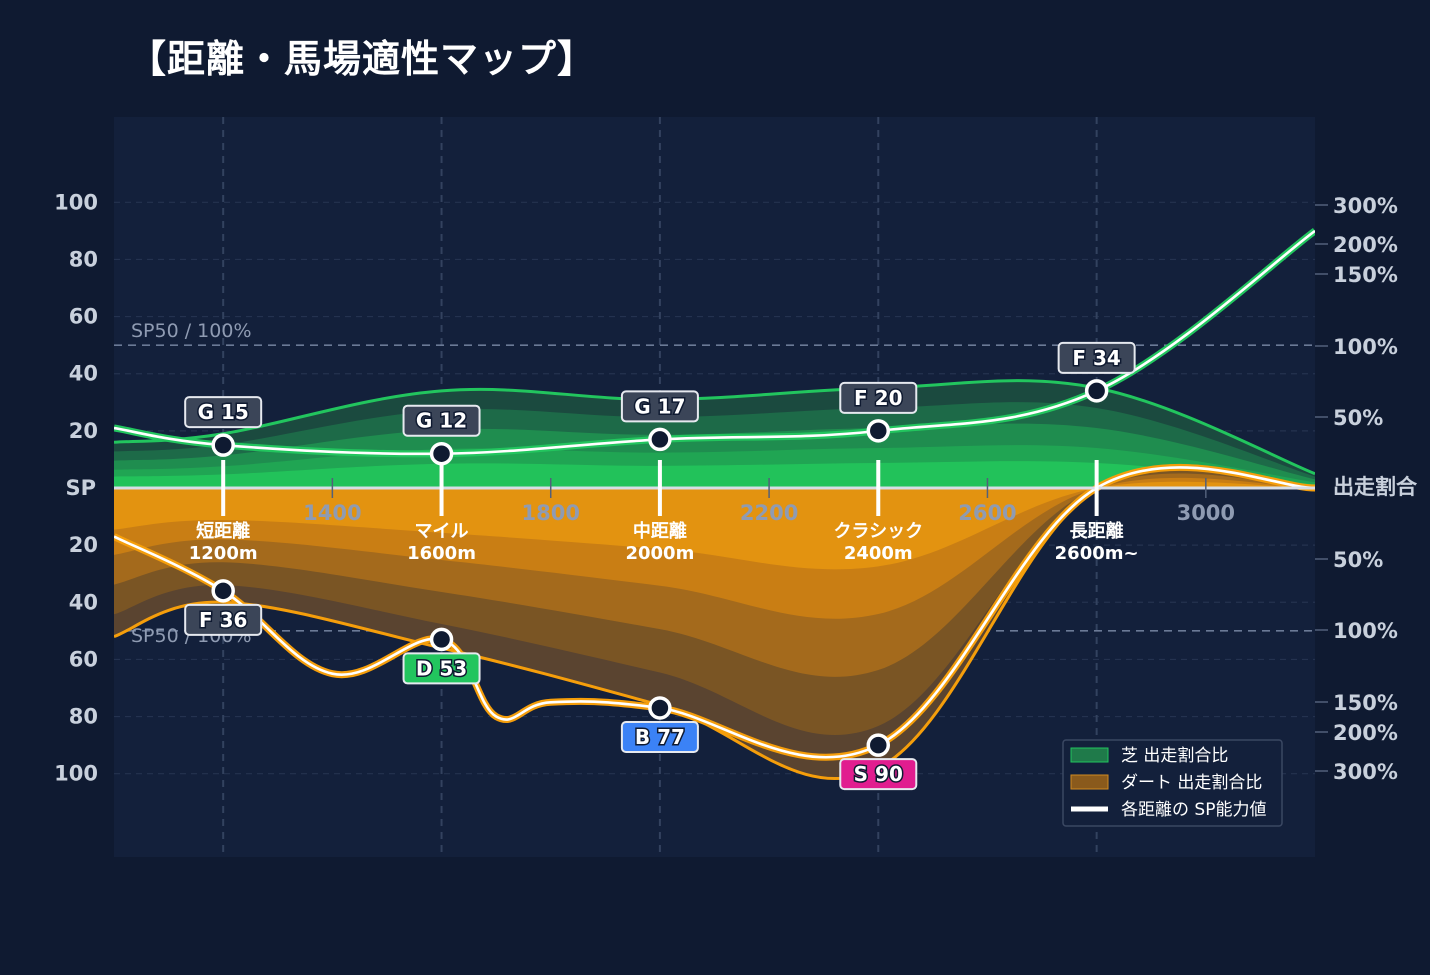  I want to click on sp-grade-label: F 20, so click(878, 398).